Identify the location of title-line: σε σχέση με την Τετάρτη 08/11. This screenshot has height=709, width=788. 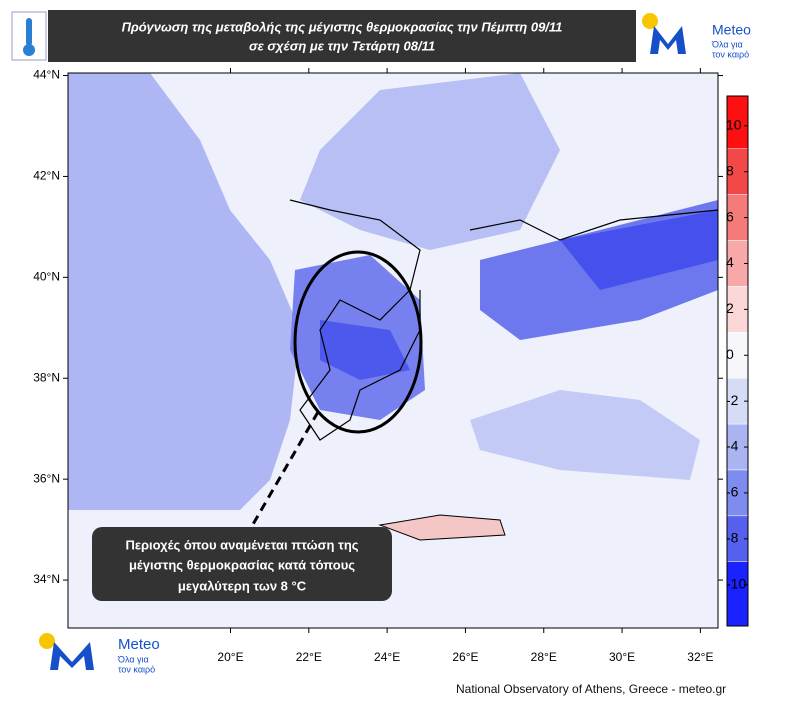
(342, 45).